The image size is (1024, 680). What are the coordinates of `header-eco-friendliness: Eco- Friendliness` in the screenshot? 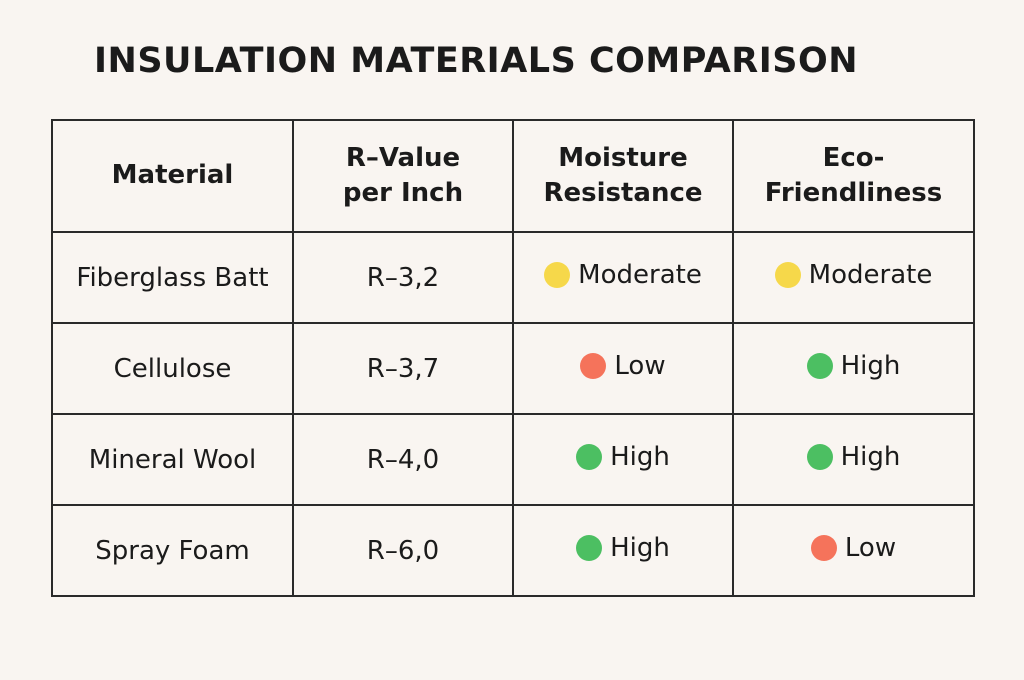 It's located at (853, 176).